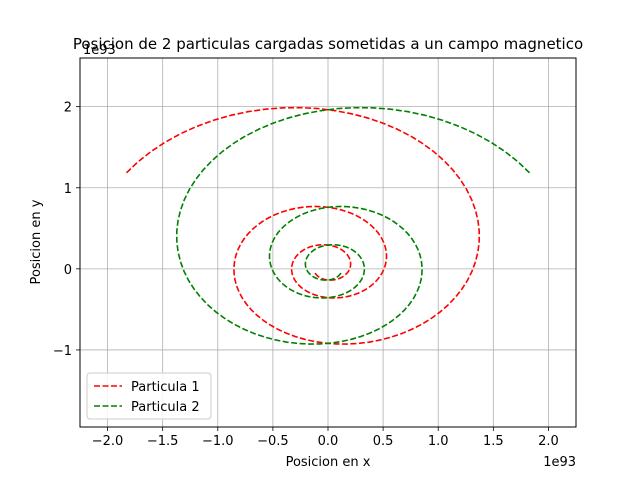  Describe the element at coordinates (68, 189) in the screenshot. I see `y-tick-label: 1` at that location.